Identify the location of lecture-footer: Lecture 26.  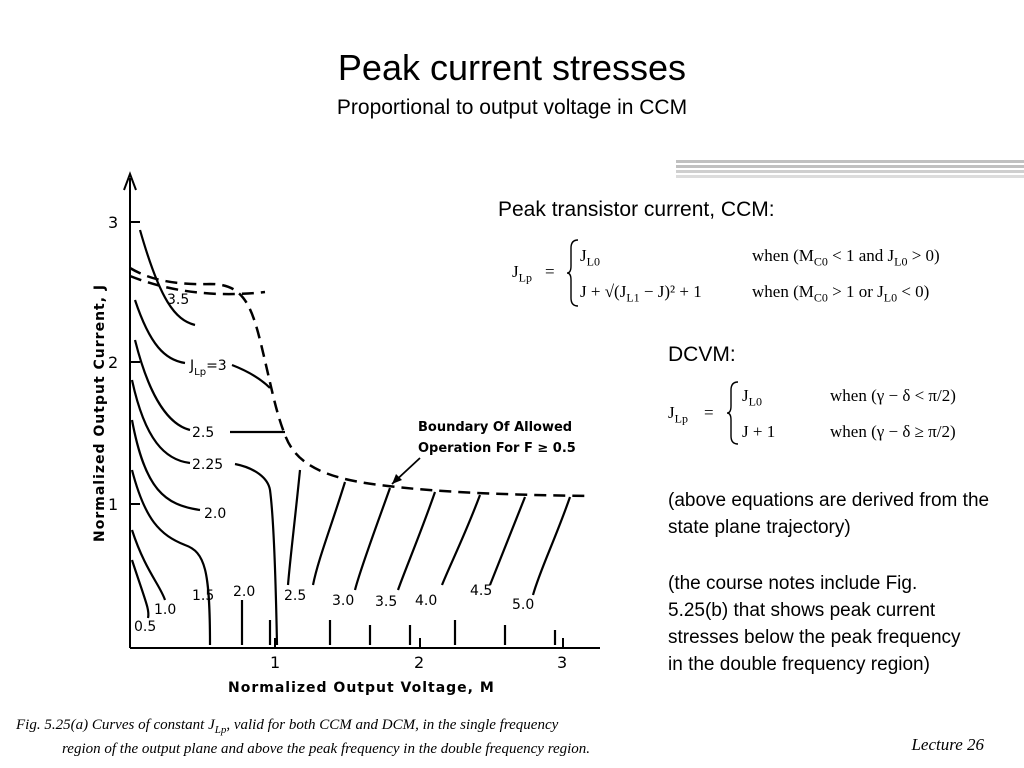
(947, 744).